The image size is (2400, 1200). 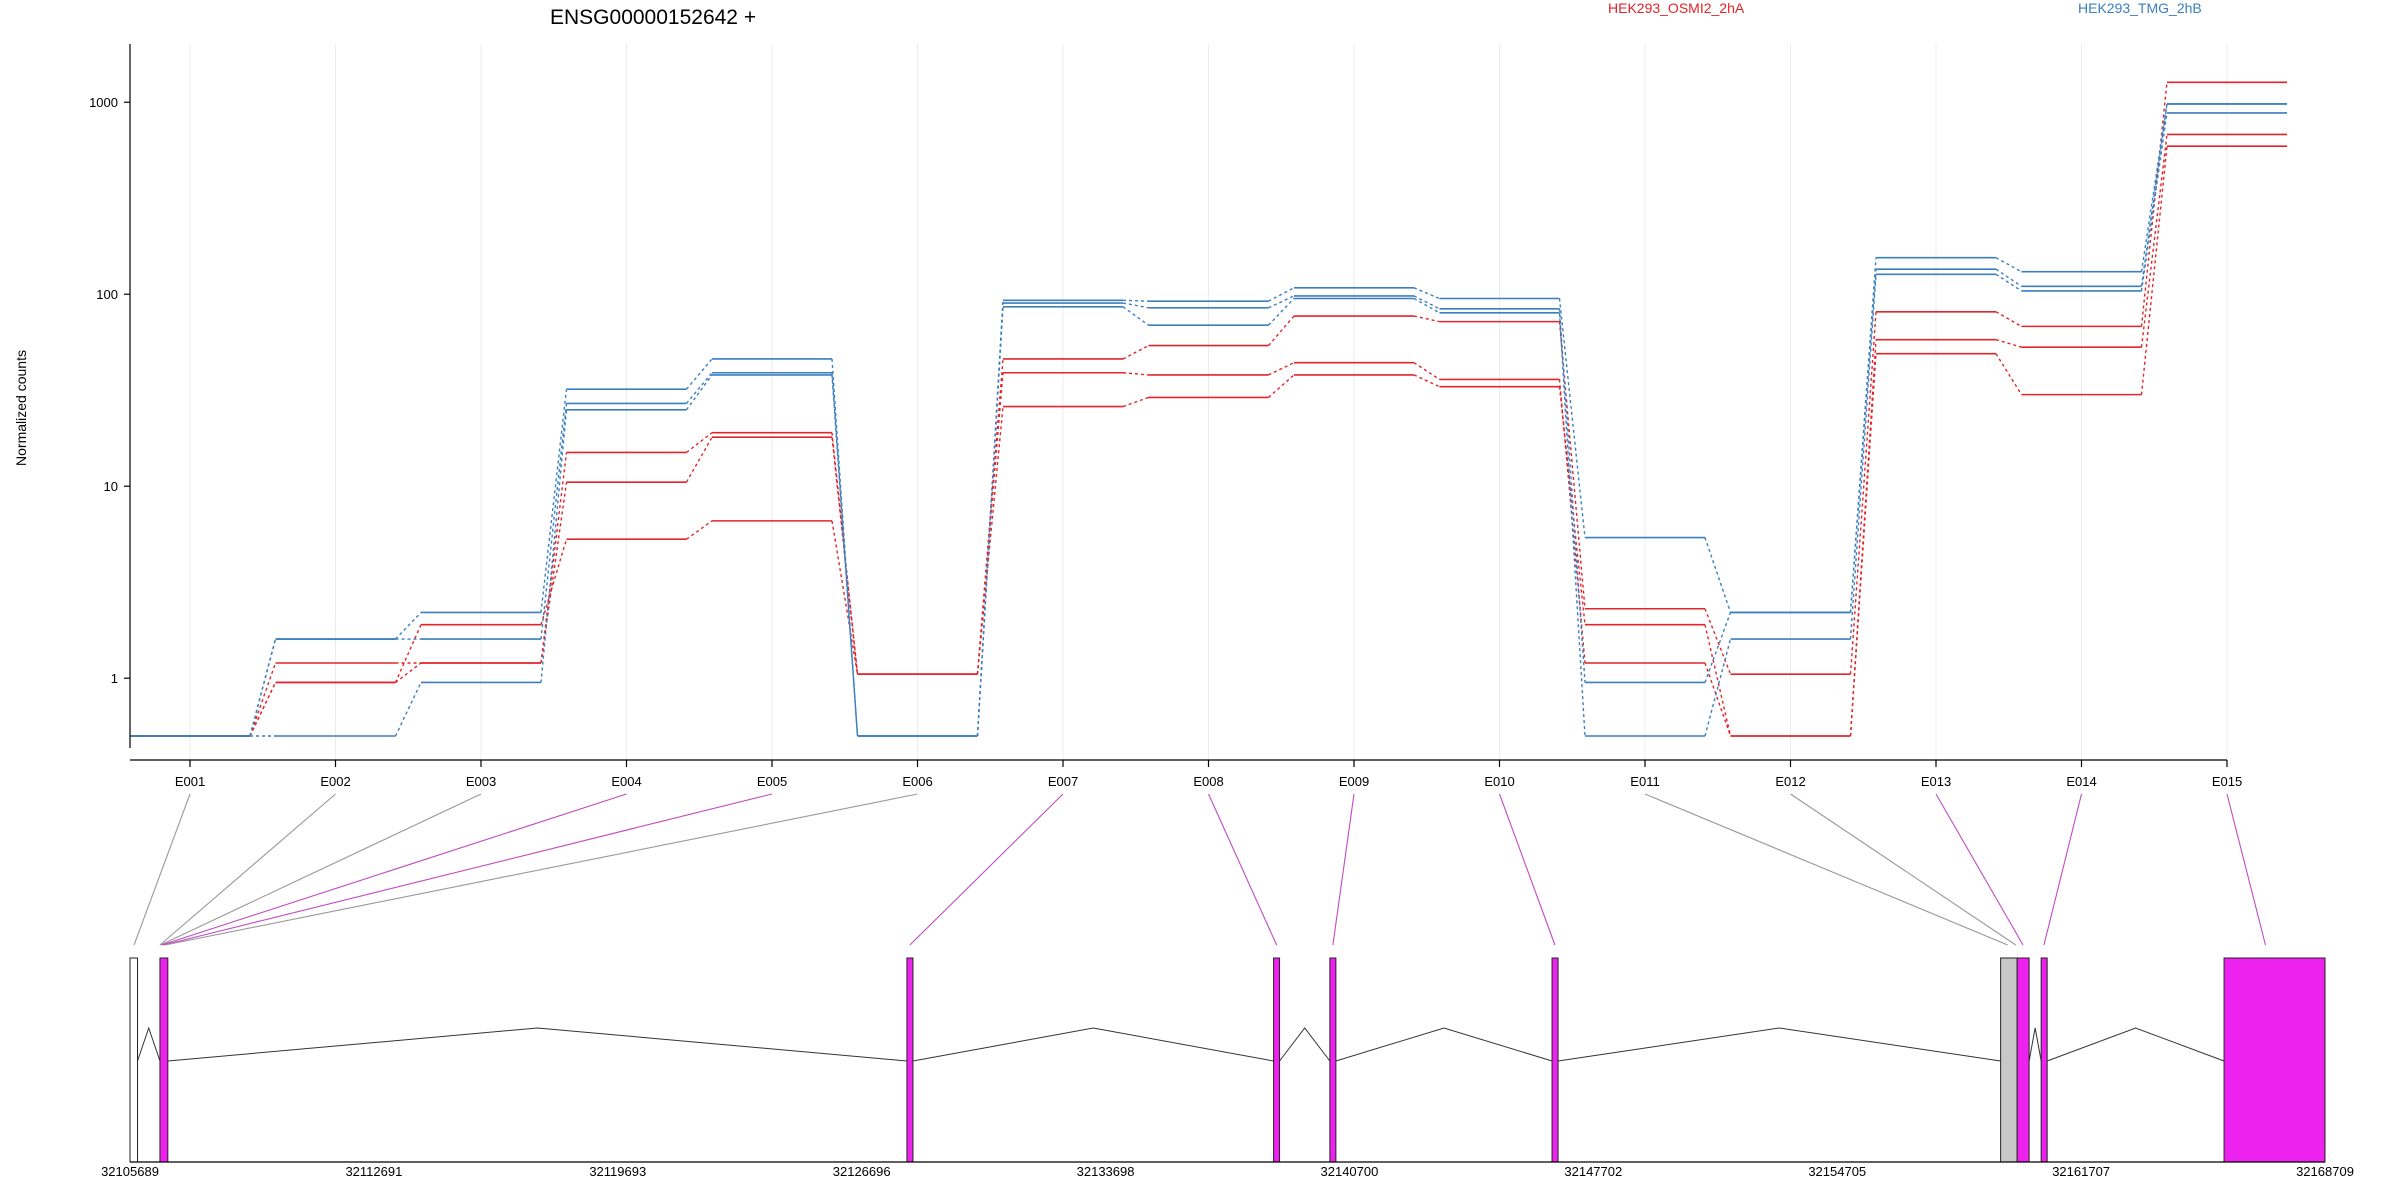 What do you see at coordinates (1354, 781) in the screenshot?
I see `x-tick-label-e009: E009` at bounding box center [1354, 781].